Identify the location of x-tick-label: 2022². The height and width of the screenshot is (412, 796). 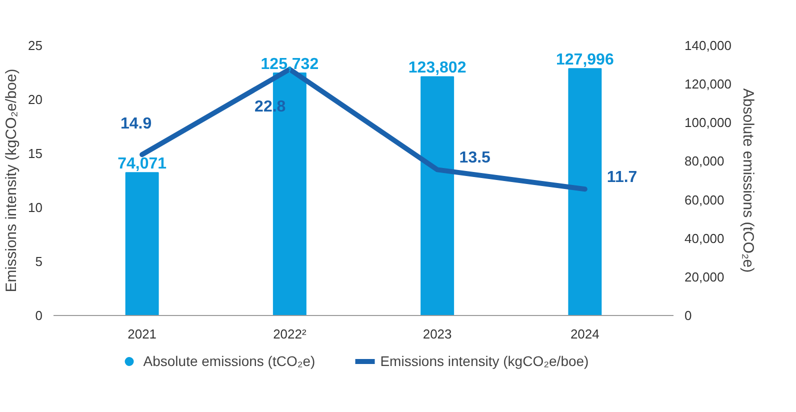
(290, 334).